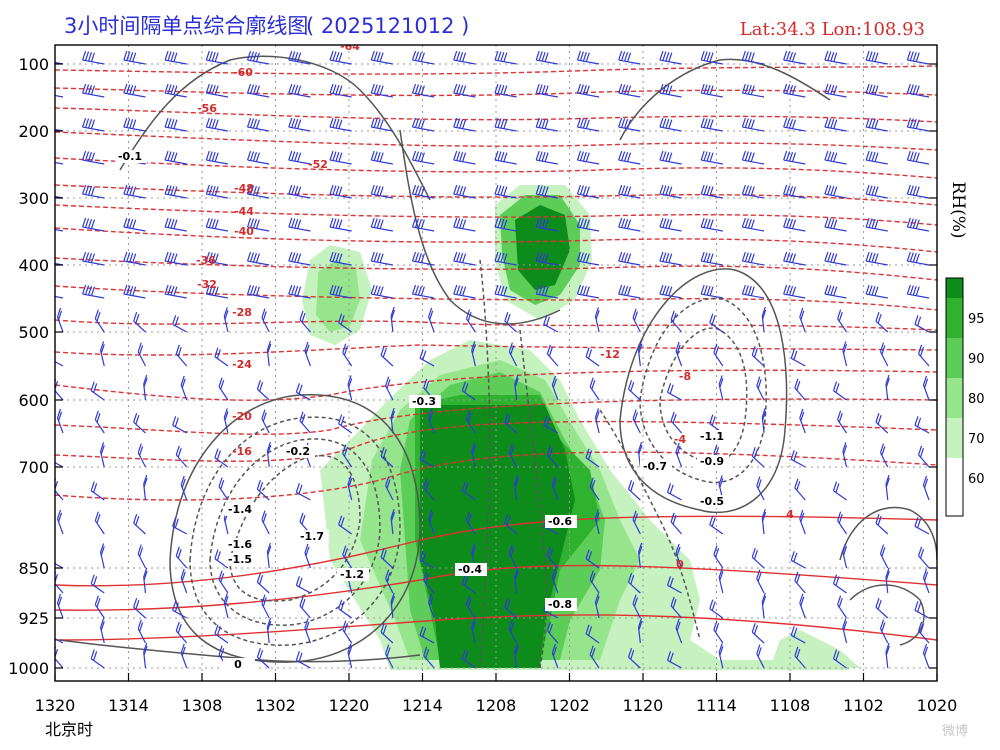 Image resolution: width=1000 pixels, height=750 pixels. Describe the element at coordinates (685, 376) in the screenshot. I see `temperature-label: -8` at that location.